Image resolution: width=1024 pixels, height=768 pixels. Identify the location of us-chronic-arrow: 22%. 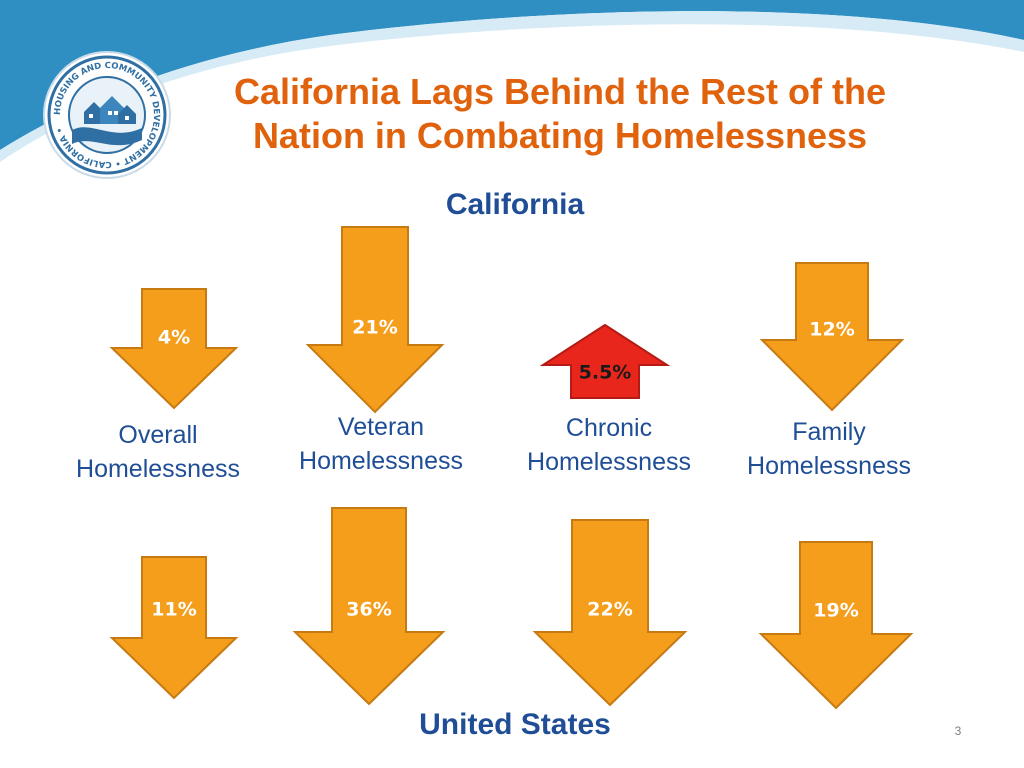
(610, 613).